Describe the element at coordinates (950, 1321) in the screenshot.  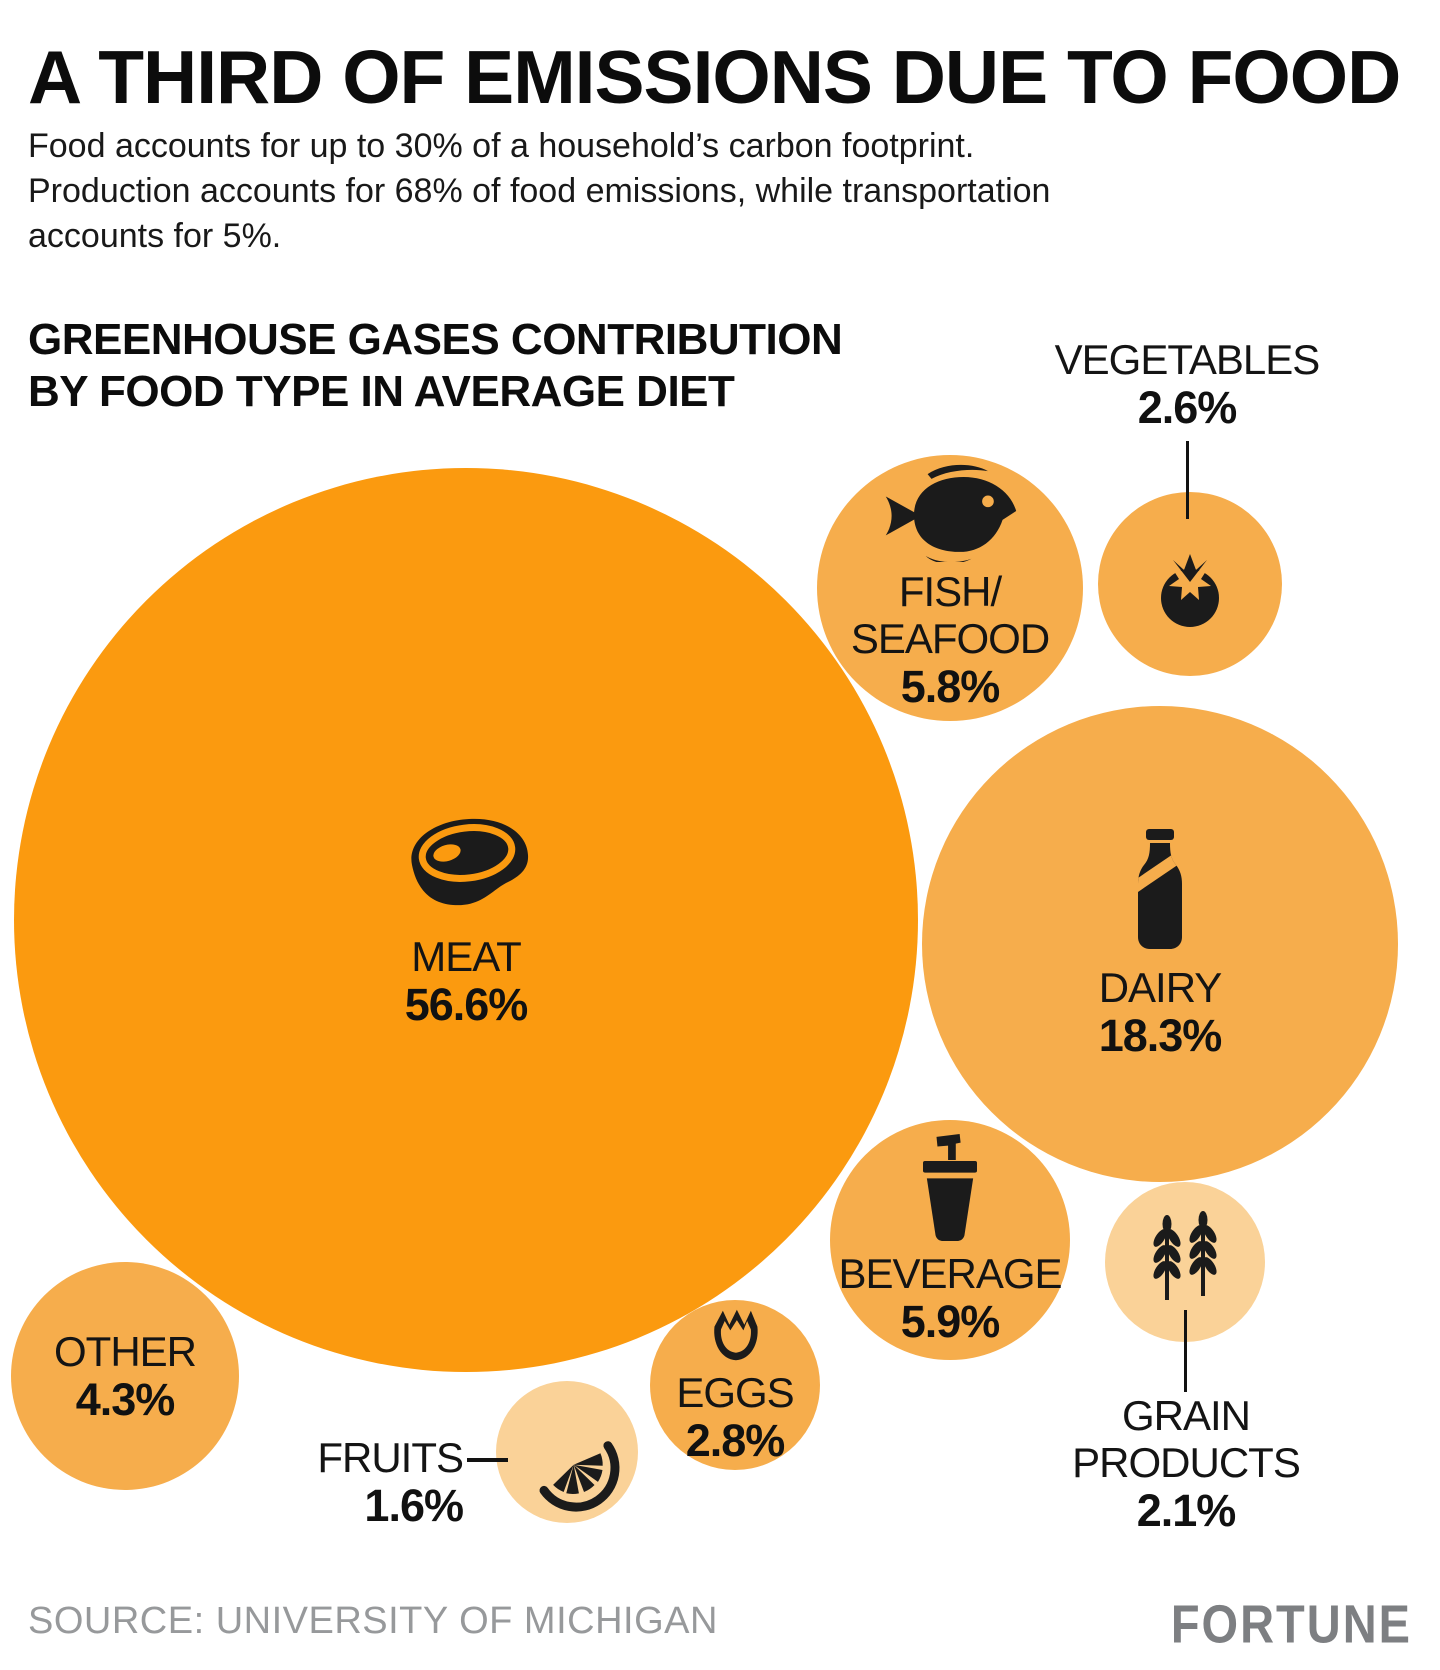
I see `bubble-beverage-value: 5.9%` at that location.